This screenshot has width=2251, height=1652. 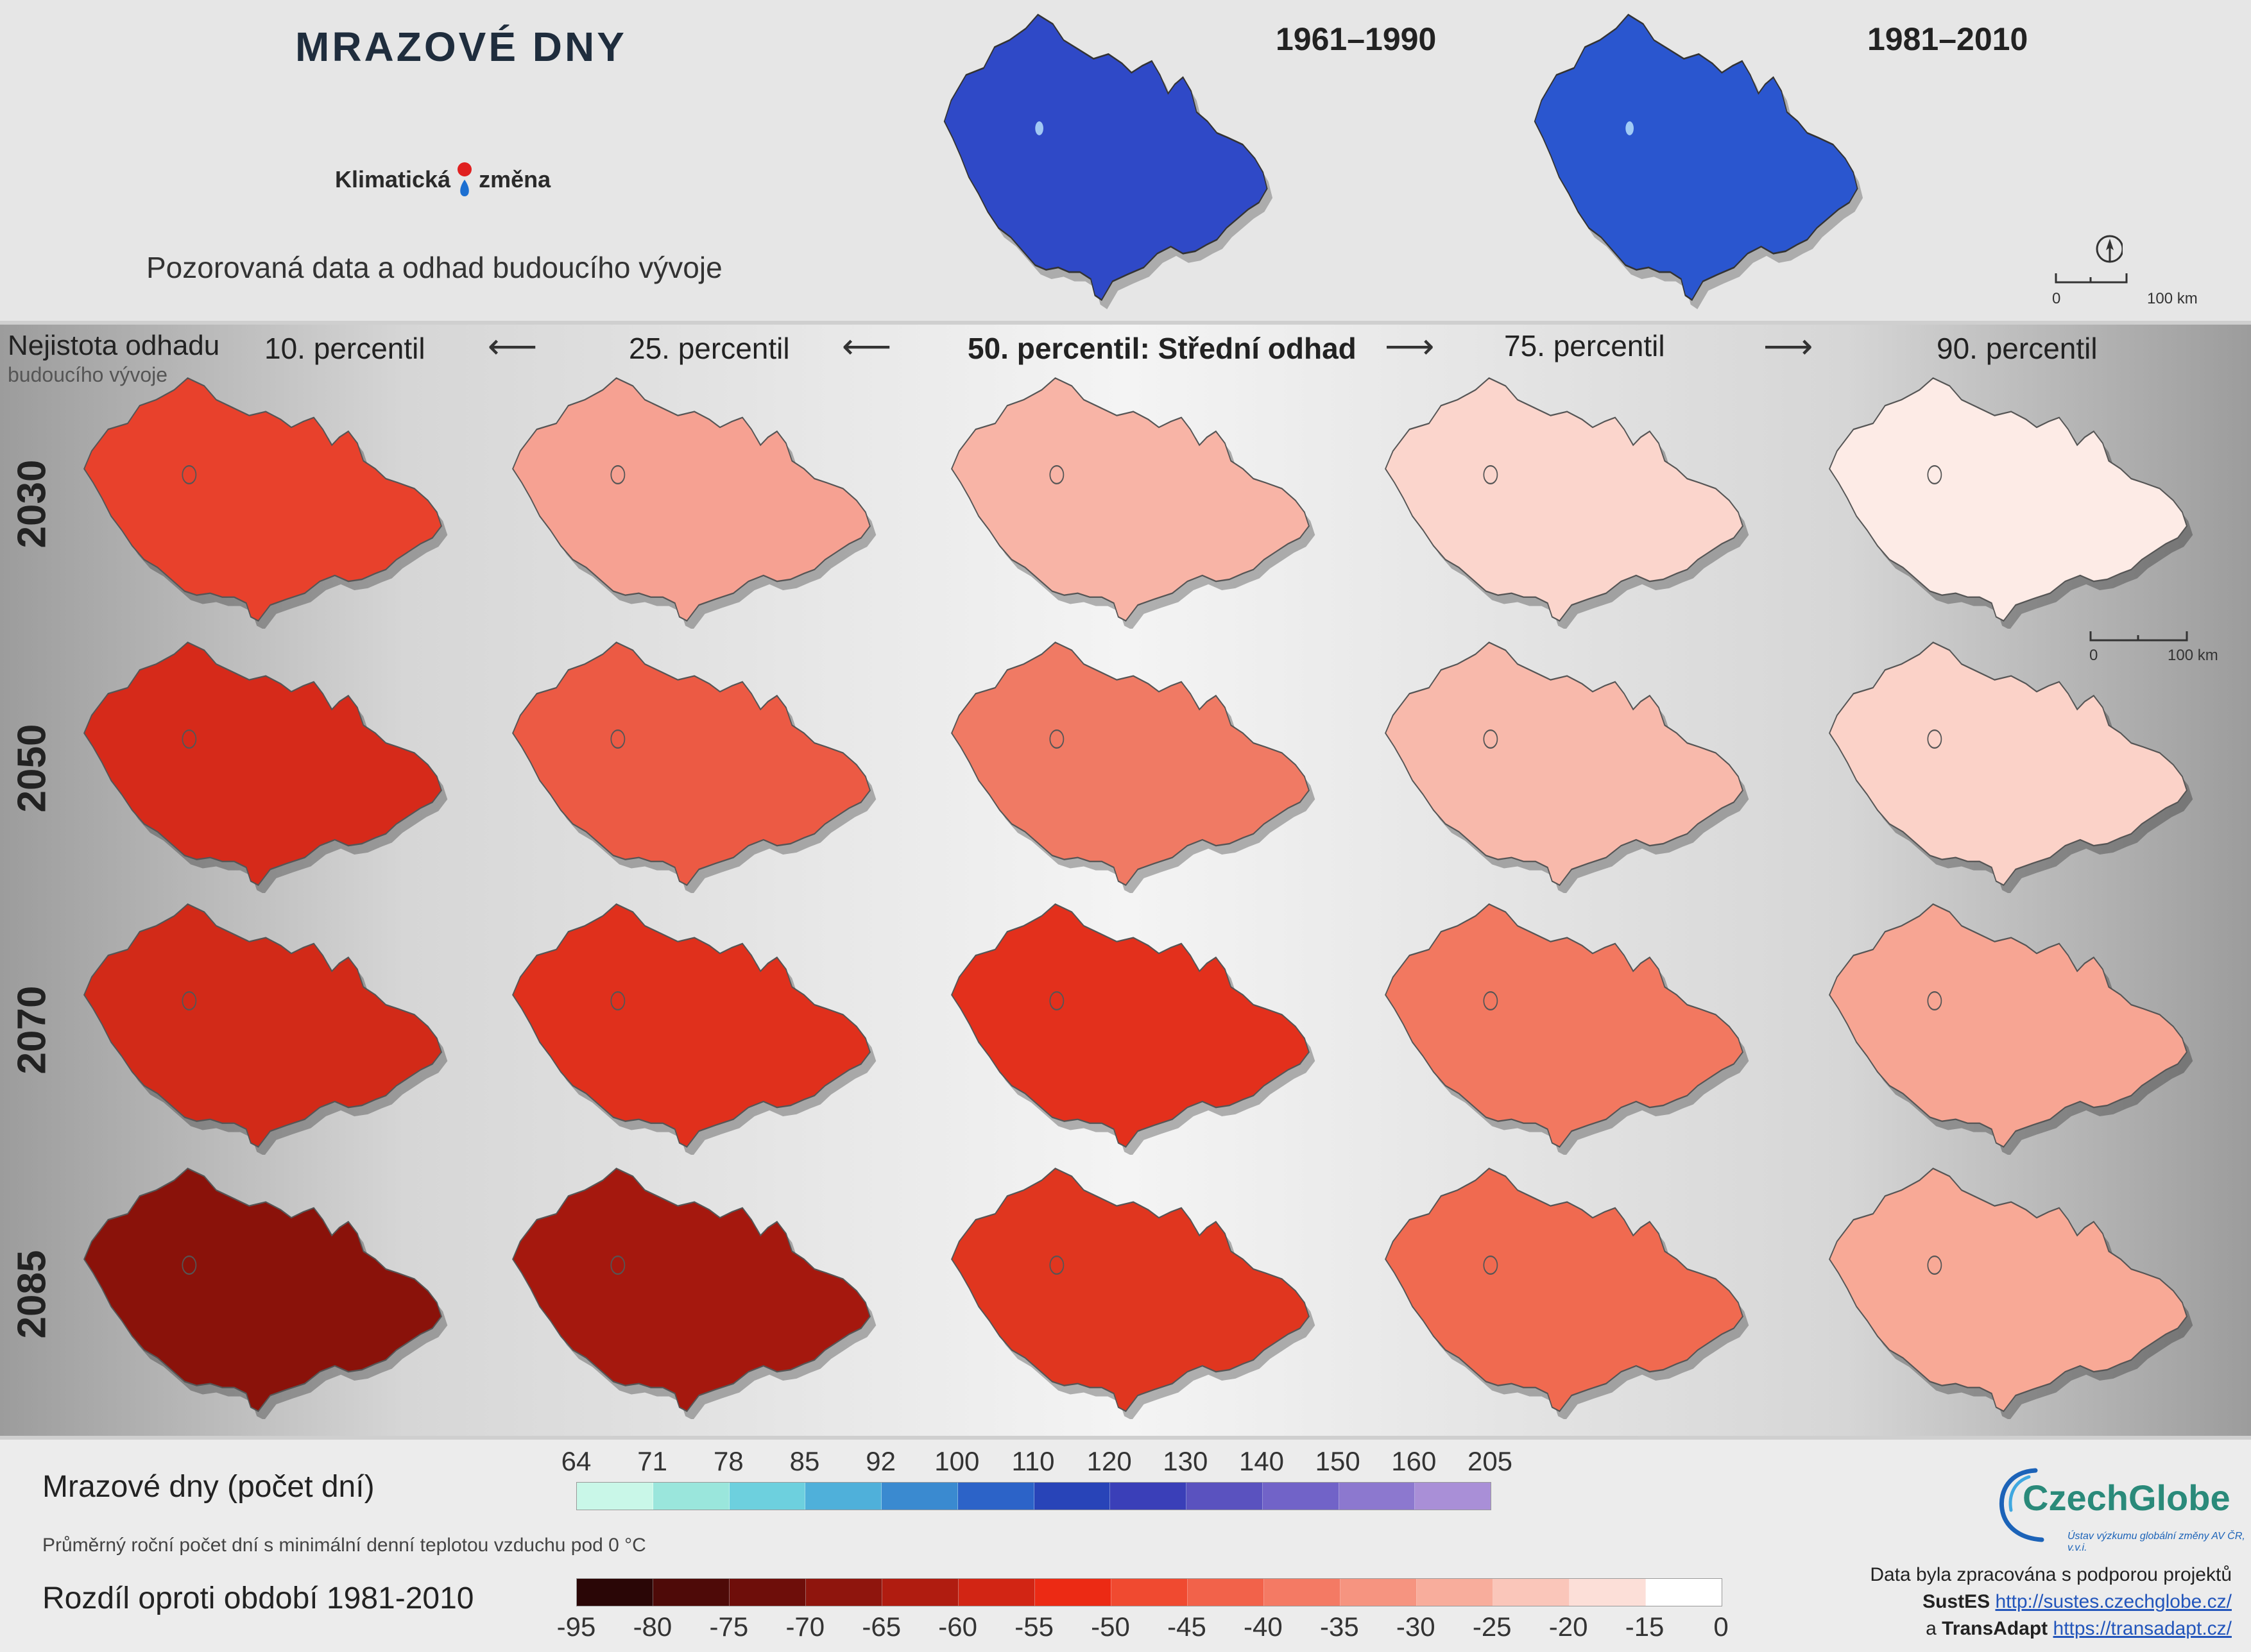 I want to click on row-label-2050: 2050, so click(x=32, y=768).